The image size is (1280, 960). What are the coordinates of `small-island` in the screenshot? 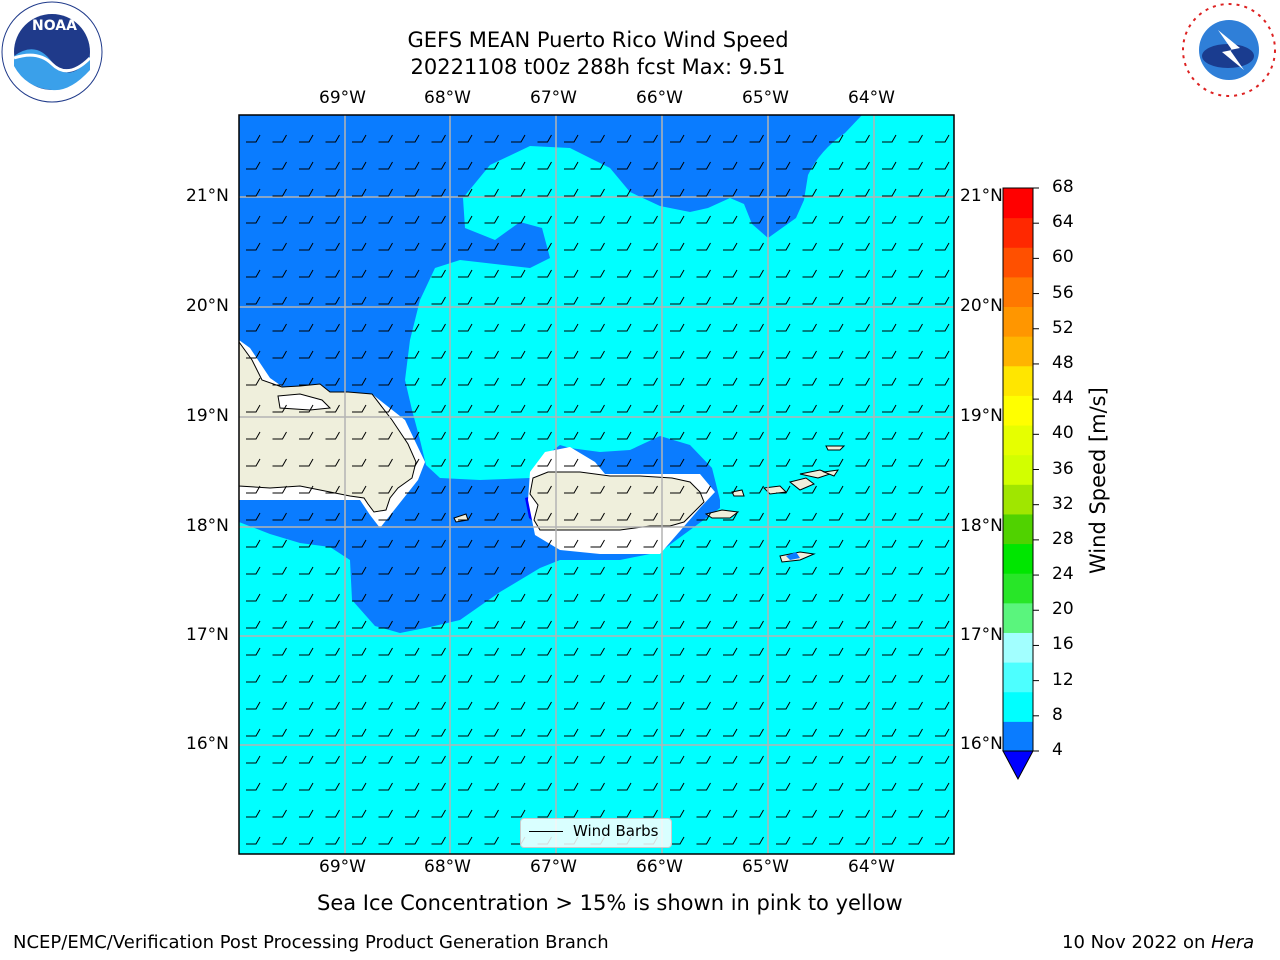 It's located at (722, 514).